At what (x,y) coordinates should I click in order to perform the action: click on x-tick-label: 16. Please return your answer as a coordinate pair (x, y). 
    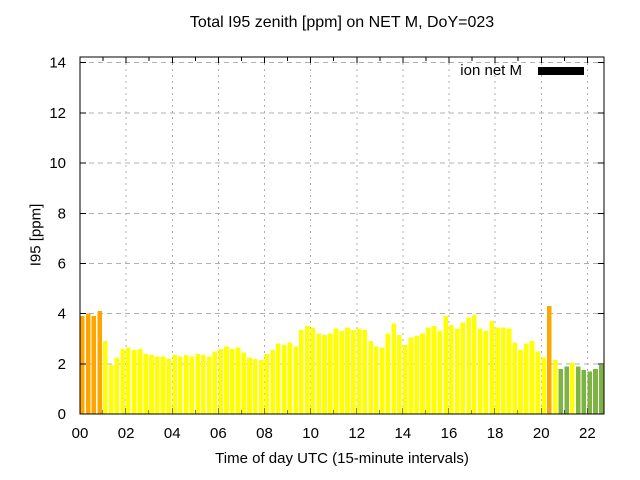
    Looking at the image, I should click on (449, 433).